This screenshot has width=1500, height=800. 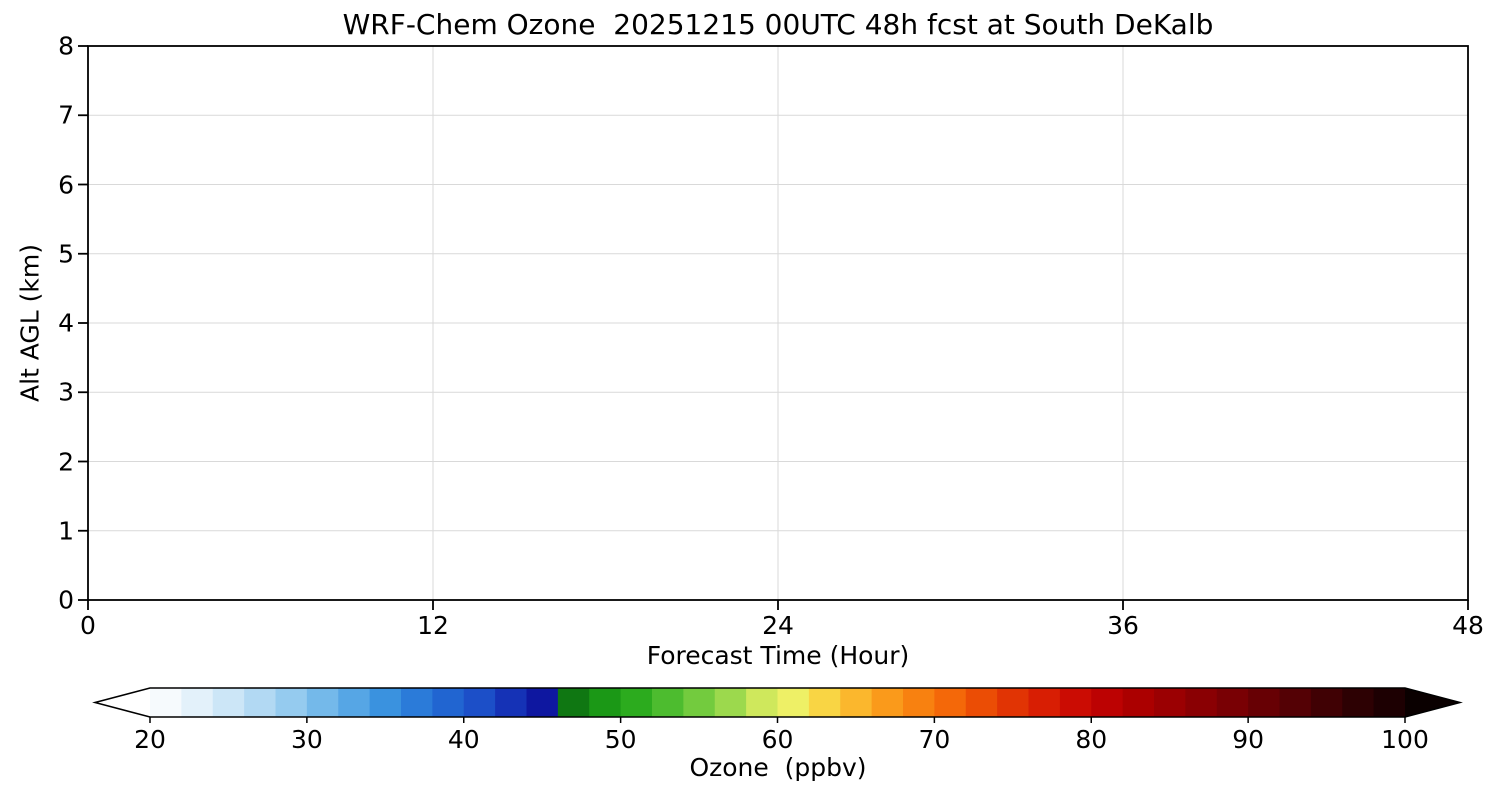 What do you see at coordinates (778, 767) in the screenshot?
I see `colorbar-label: Ozone (ppbv)` at bounding box center [778, 767].